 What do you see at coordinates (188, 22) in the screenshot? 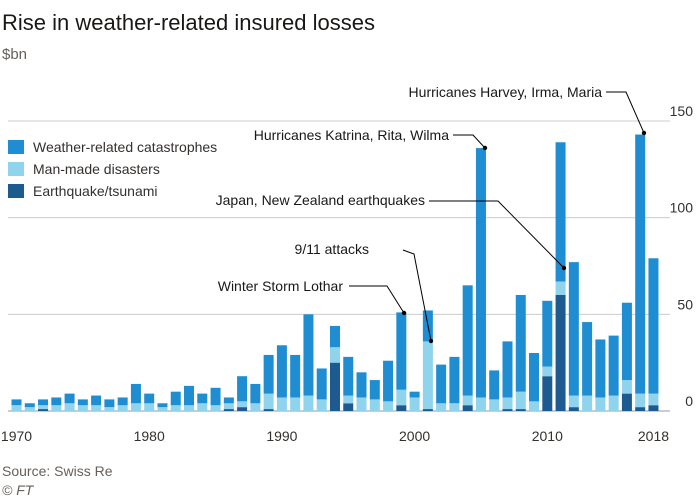
I see `chart-title: Rise in weather-related insured losses` at bounding box center [188, 22].